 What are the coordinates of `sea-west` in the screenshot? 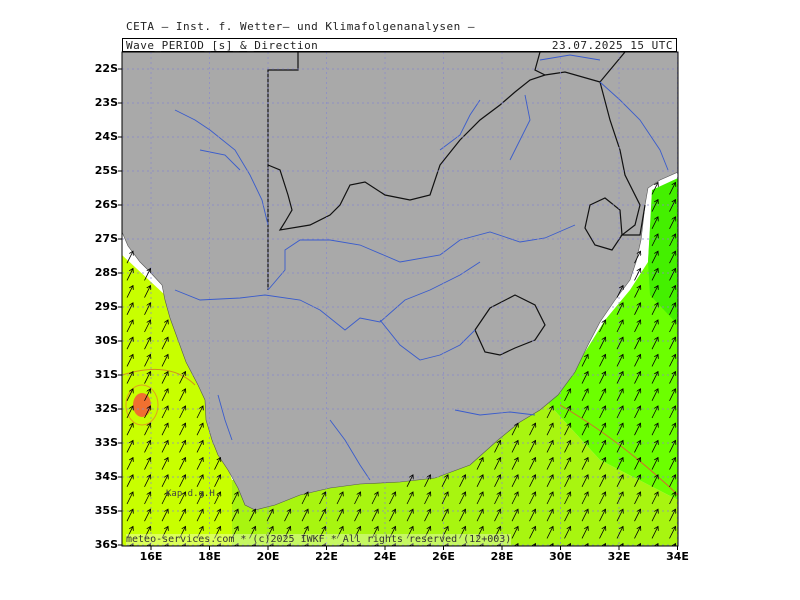 It's located at (181, 400).